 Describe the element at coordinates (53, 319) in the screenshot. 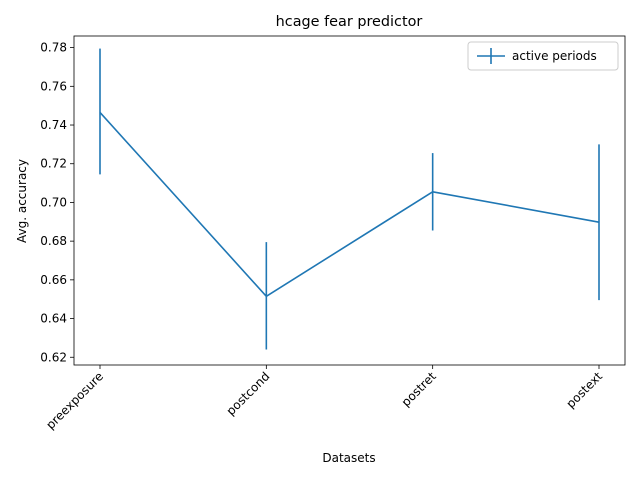

I see `y-tick-label: 0.64` at that location.